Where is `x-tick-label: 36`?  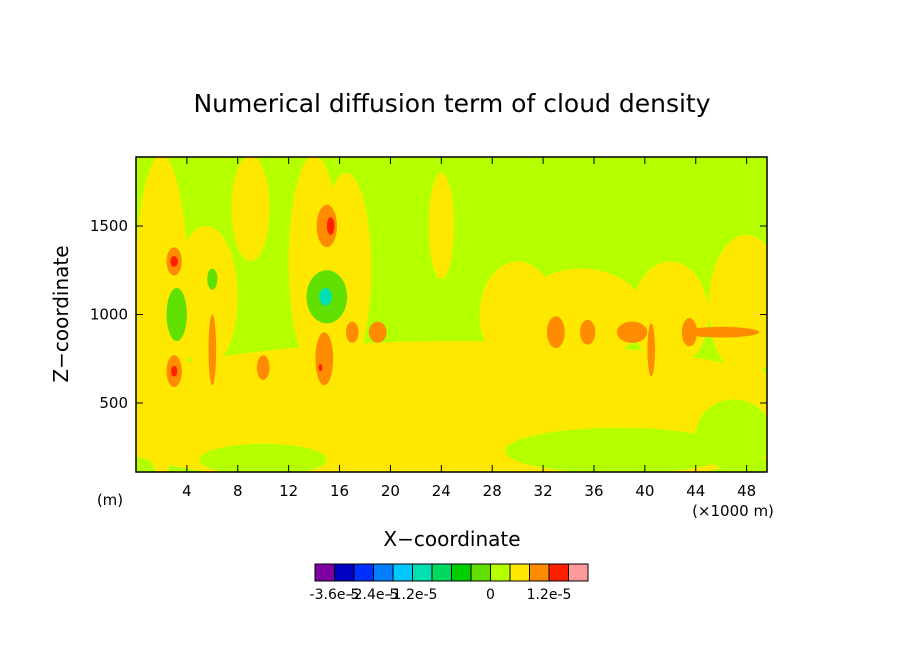 x-tick-label: 36 is located at coordinates (593, 491).